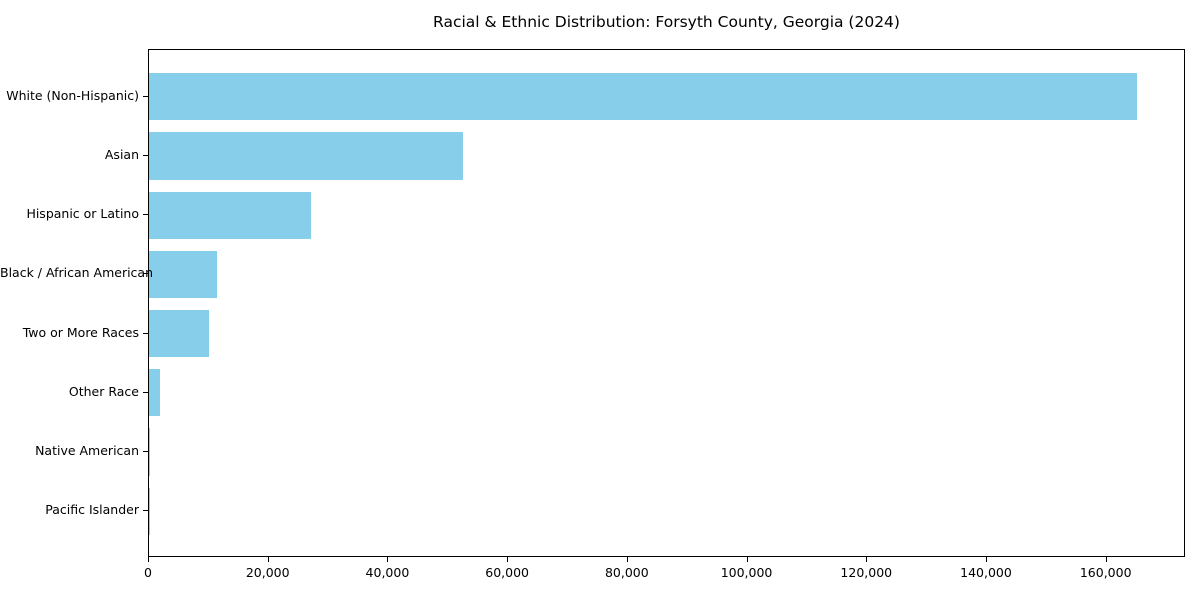  I want to click on x-axis-tick-label: 80,000, so click(626, 572).